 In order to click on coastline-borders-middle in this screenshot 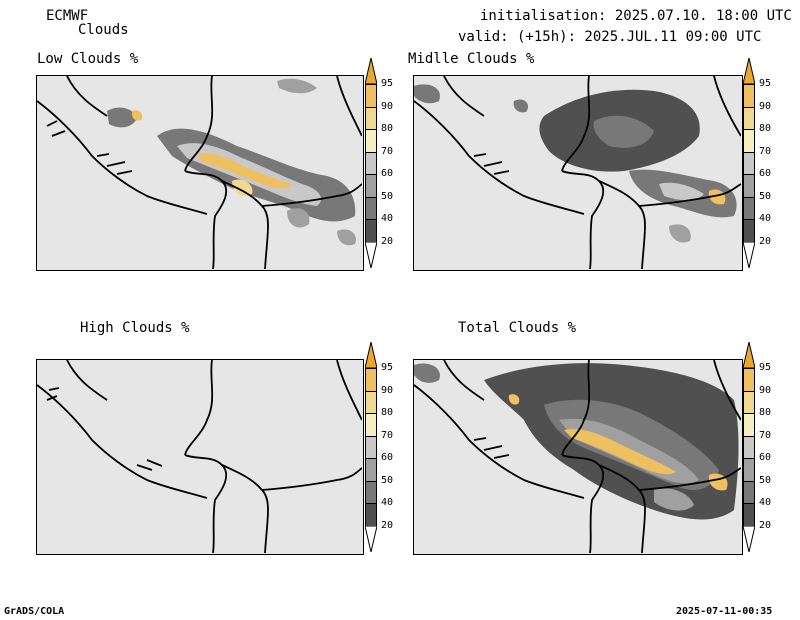, I will do `click(577, 172)`.